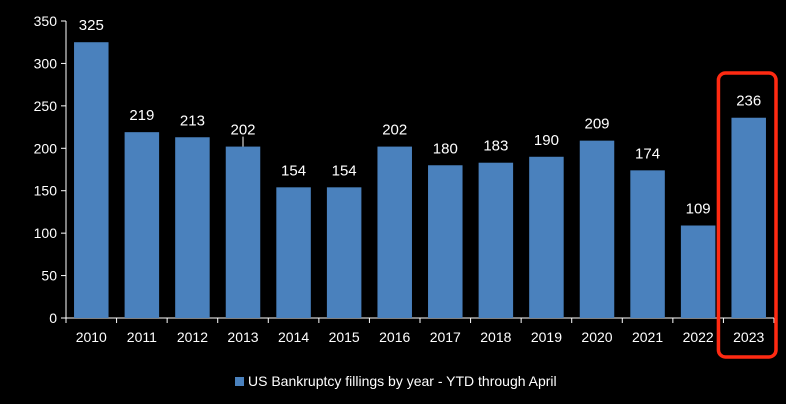 This screenshot has height=404, width=786. What do you see at coordinates (748, 101) in the screenshot?
I see `data-label-2023: 236` at bounding box center [748, 101].